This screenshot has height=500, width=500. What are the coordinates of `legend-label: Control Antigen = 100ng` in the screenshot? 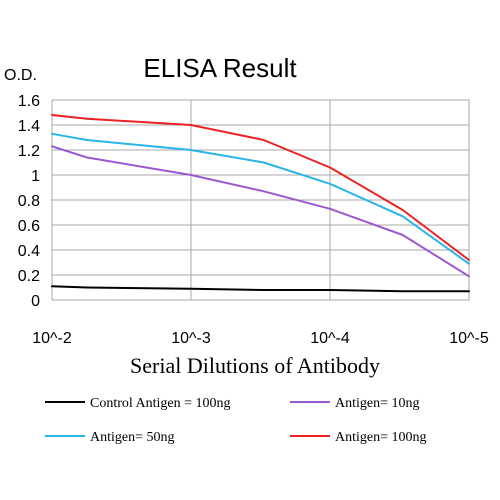 It's located at (160, 403).